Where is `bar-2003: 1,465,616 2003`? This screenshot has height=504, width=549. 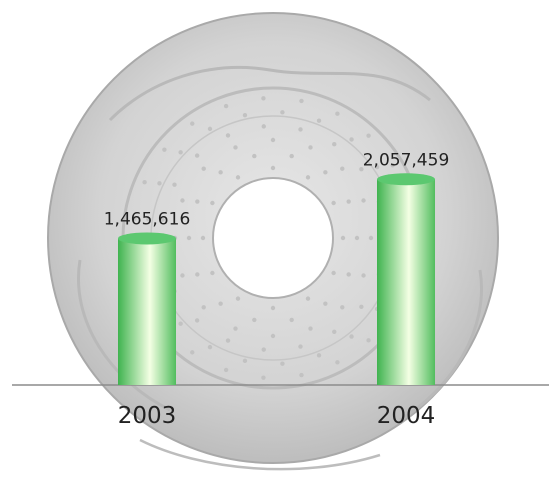
bar-2003: 1,465,616 2003 is located at coordinates (147, 319).